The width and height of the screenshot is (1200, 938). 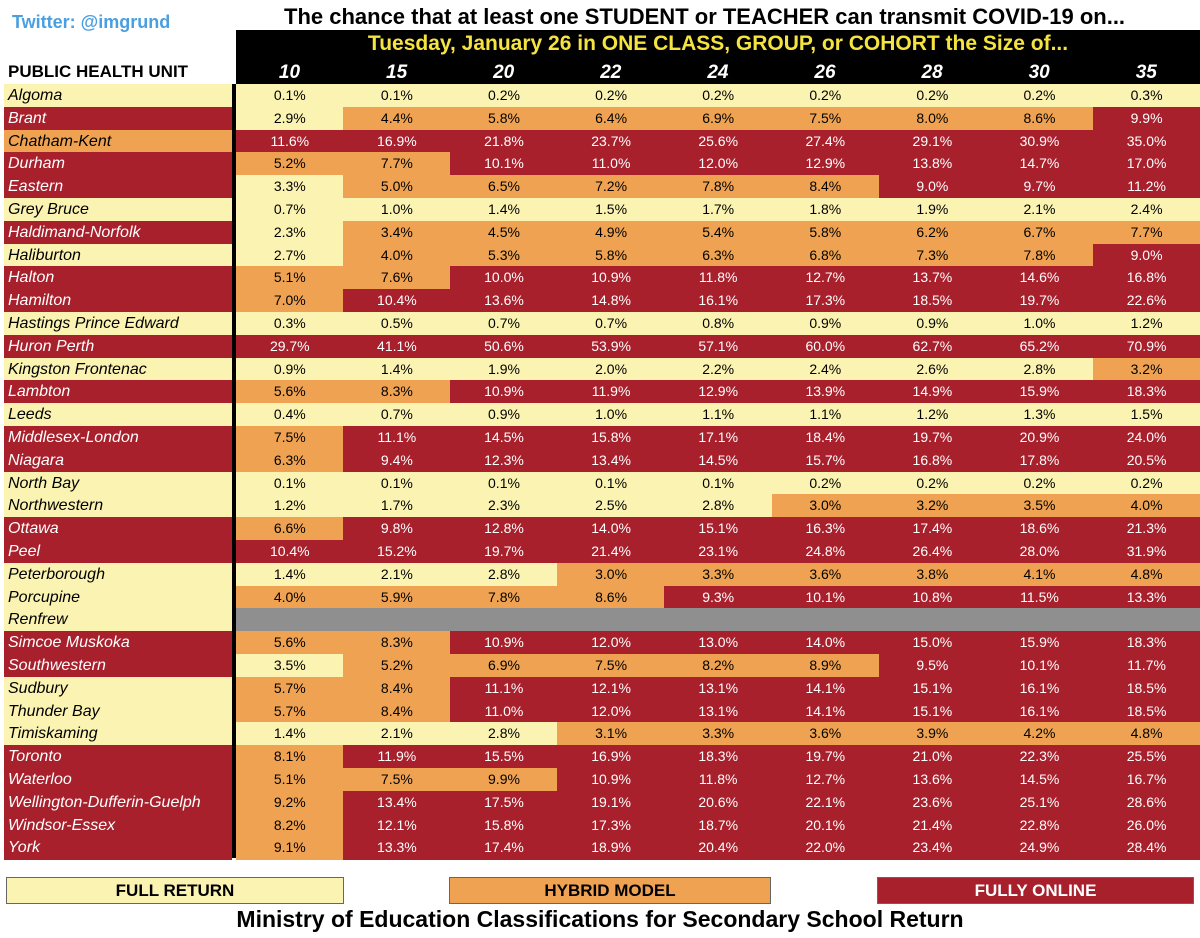 I want to click on probability-cell: 0.8%, so click(x=718, y=324).